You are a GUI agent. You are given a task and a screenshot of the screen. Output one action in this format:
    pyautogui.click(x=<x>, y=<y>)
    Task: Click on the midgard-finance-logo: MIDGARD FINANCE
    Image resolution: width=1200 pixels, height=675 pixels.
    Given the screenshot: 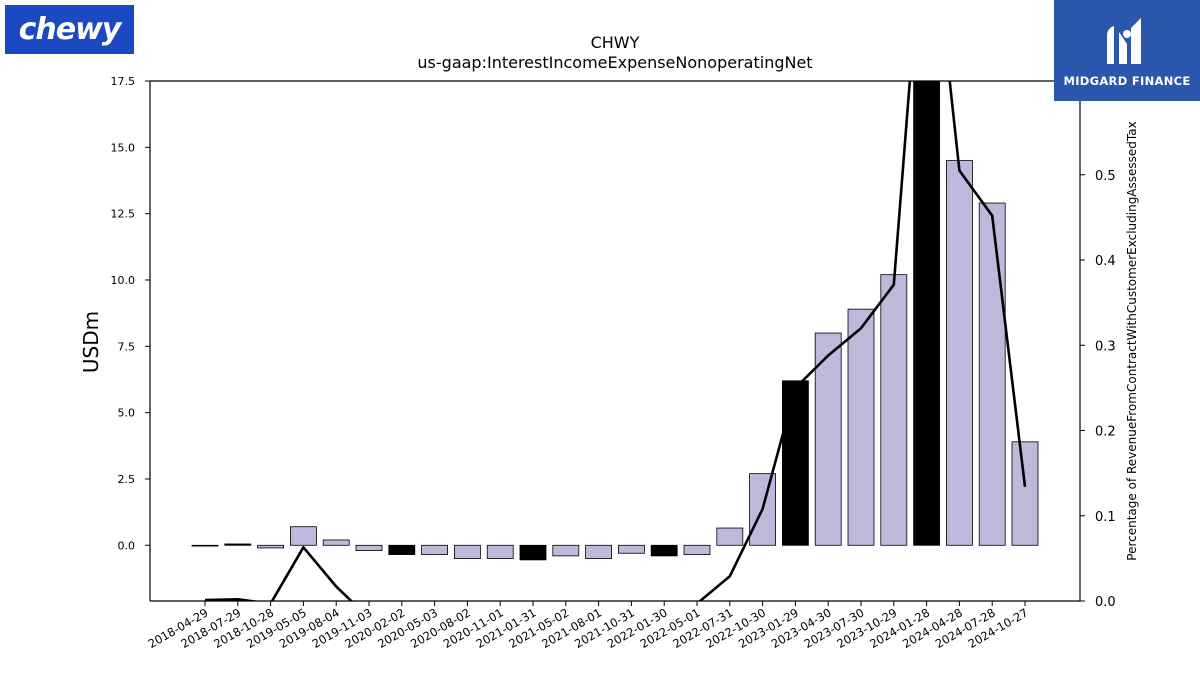 What is the action you would take?
    pyautogui.click(x=1127, y=50)
    